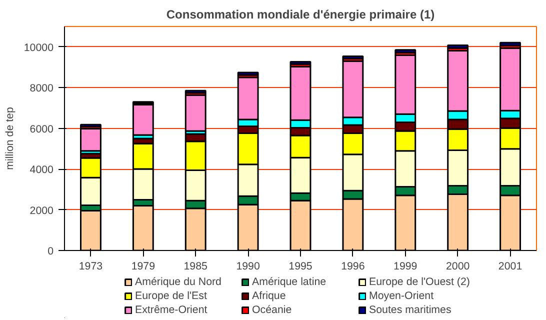  I want to click on legend-label: Soutes maritimes, so click(410, 310).